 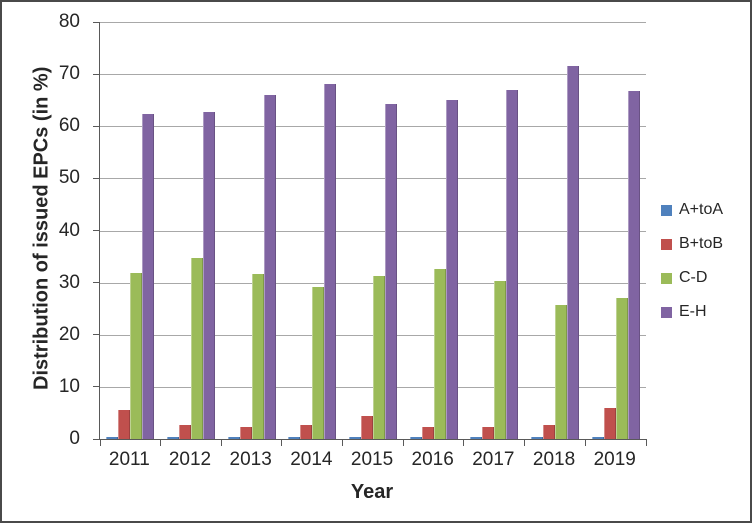 I want to click on y-tick-label: 10, so click(x=69, y=386).